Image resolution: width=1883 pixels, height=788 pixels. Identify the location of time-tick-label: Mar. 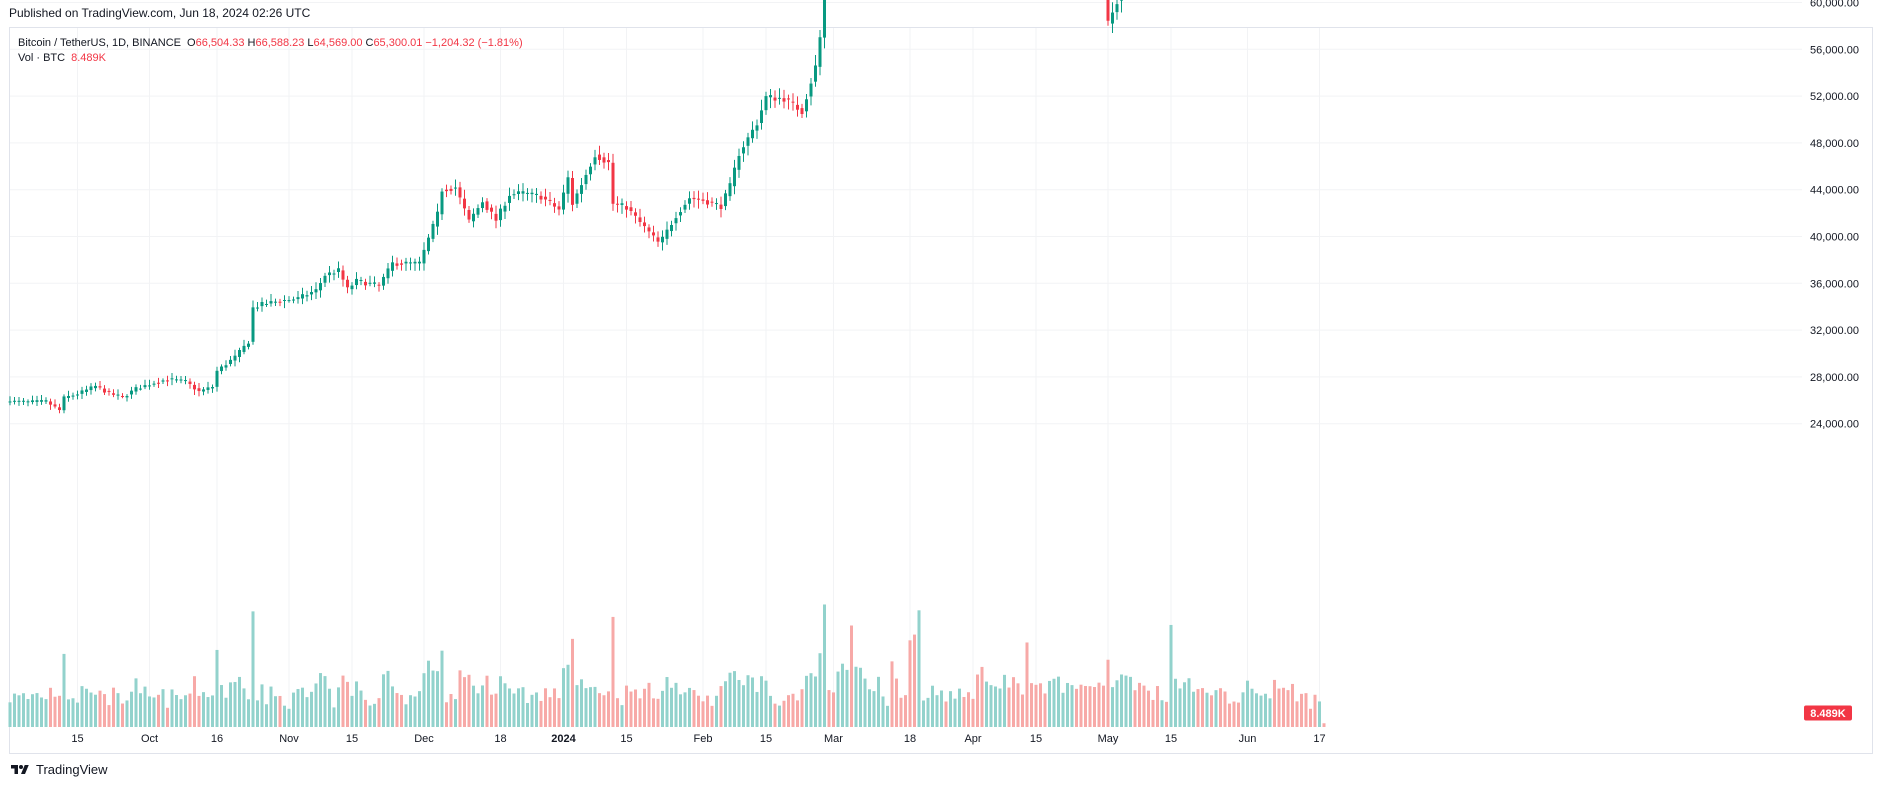
(833, 739).